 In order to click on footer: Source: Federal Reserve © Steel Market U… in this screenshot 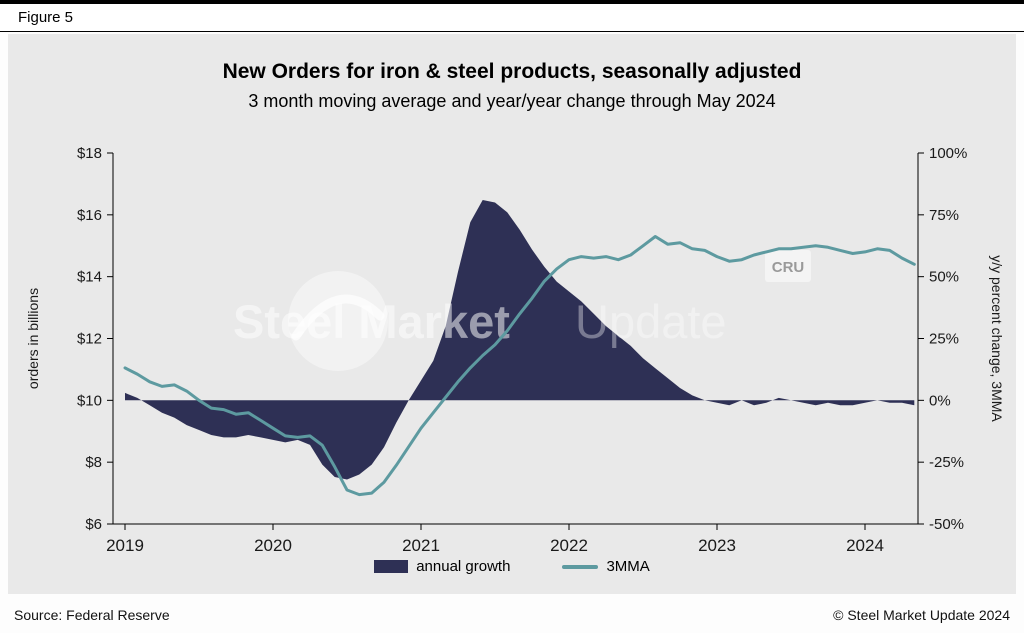, I will do `click(512, 608)`.